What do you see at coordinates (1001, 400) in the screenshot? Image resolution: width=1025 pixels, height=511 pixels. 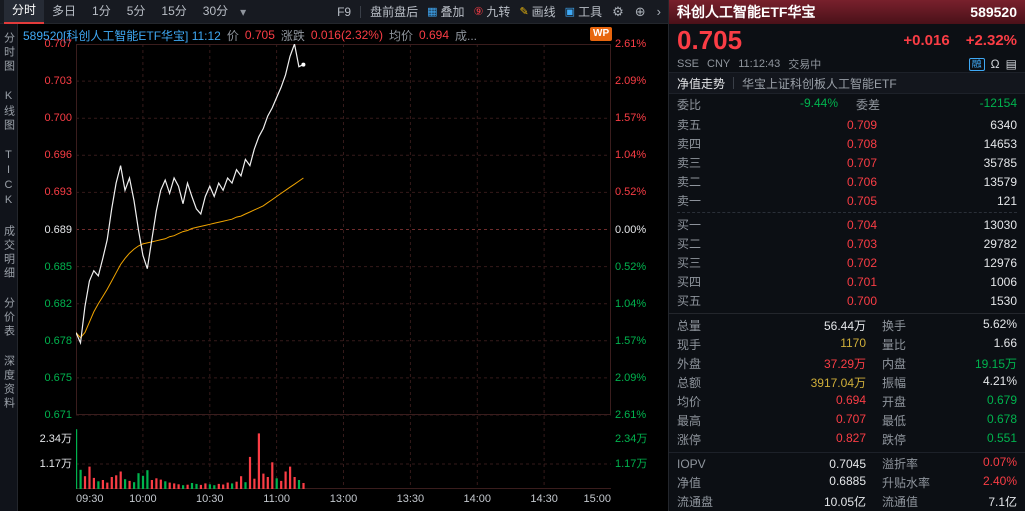 I see `stat-value: 0.679` at bounding box center [1001, 400].